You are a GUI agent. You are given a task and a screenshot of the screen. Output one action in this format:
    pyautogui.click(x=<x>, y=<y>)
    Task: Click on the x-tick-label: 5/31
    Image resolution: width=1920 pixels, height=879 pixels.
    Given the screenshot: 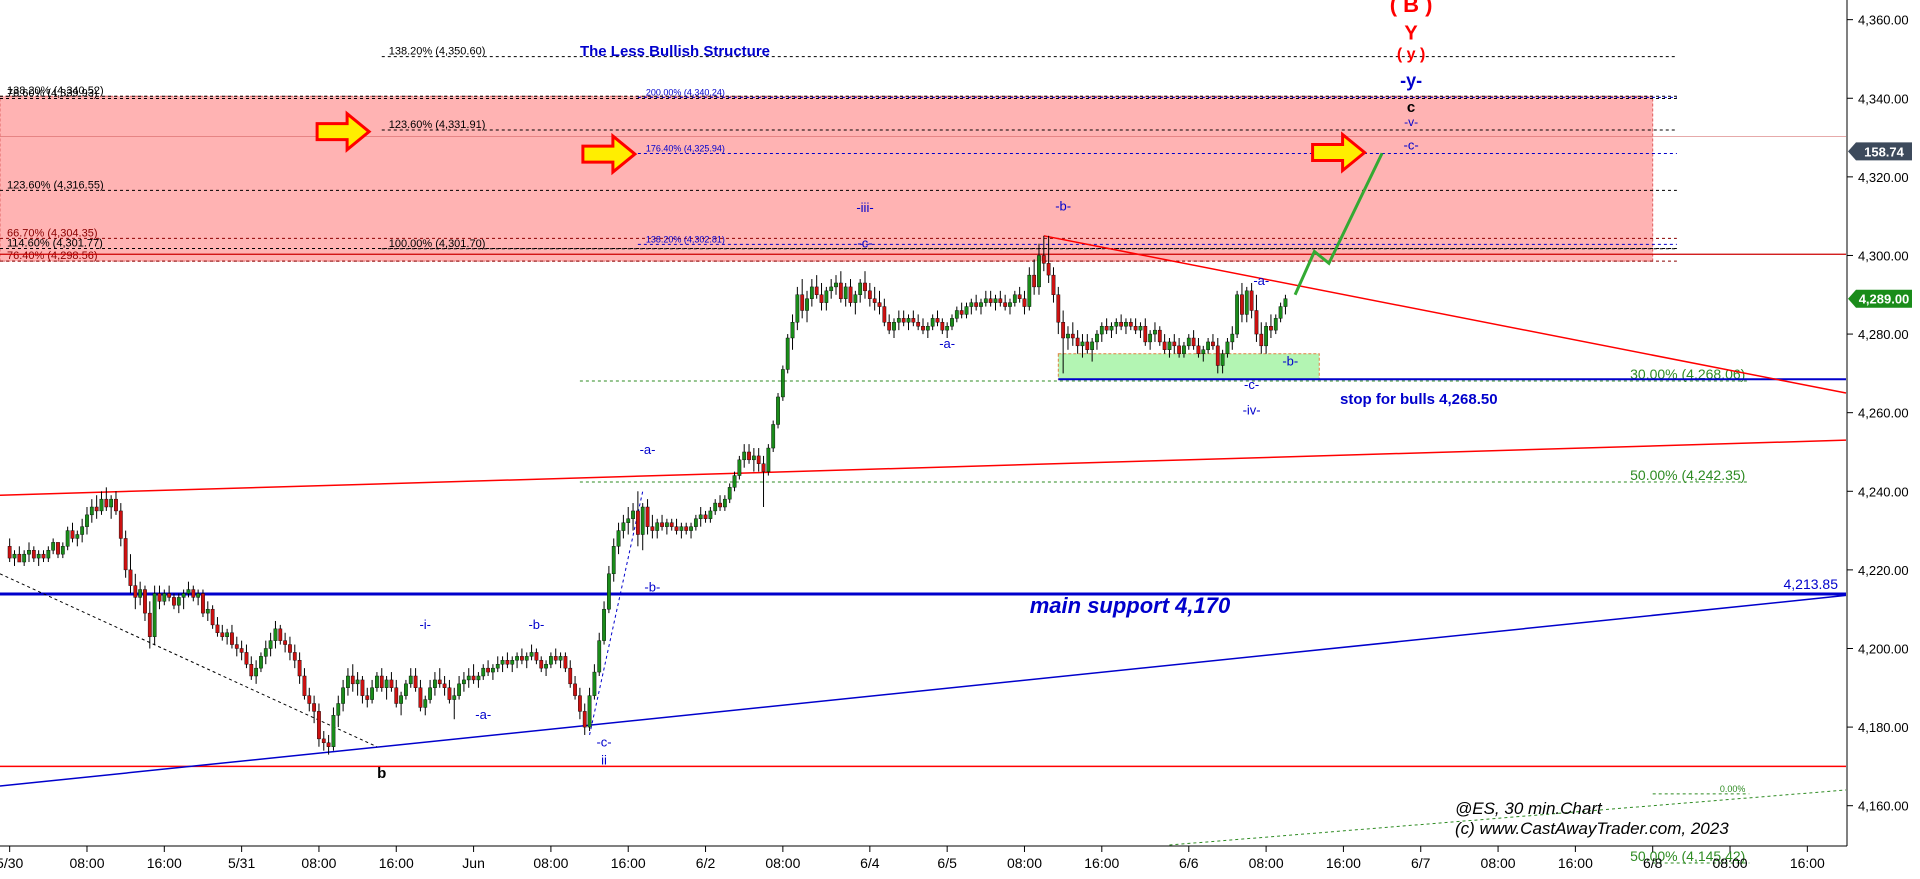 What is the action you would take?
    pyautogui.click(x=241, y=863)
    